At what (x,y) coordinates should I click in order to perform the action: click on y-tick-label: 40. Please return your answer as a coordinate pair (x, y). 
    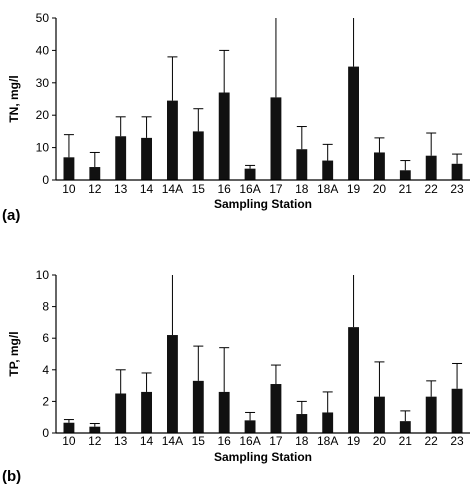
    Looking at the image, I should click on (43, 50).